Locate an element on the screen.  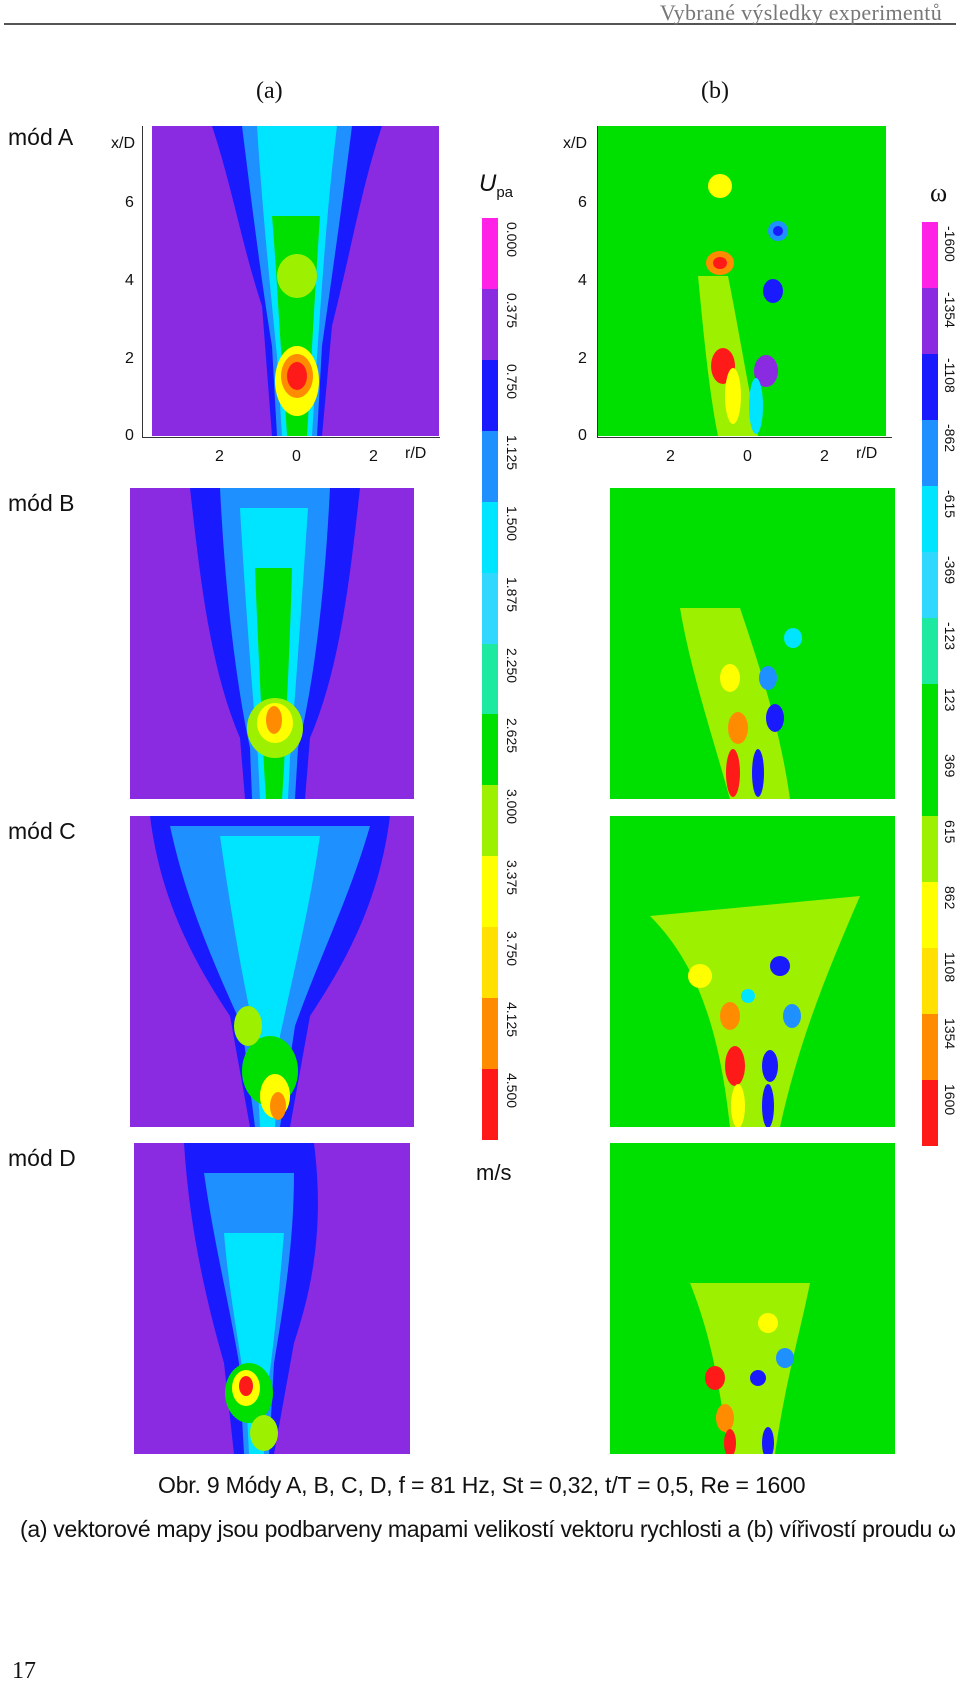
column-a-label: (a) is located at coordinates (269, 91).